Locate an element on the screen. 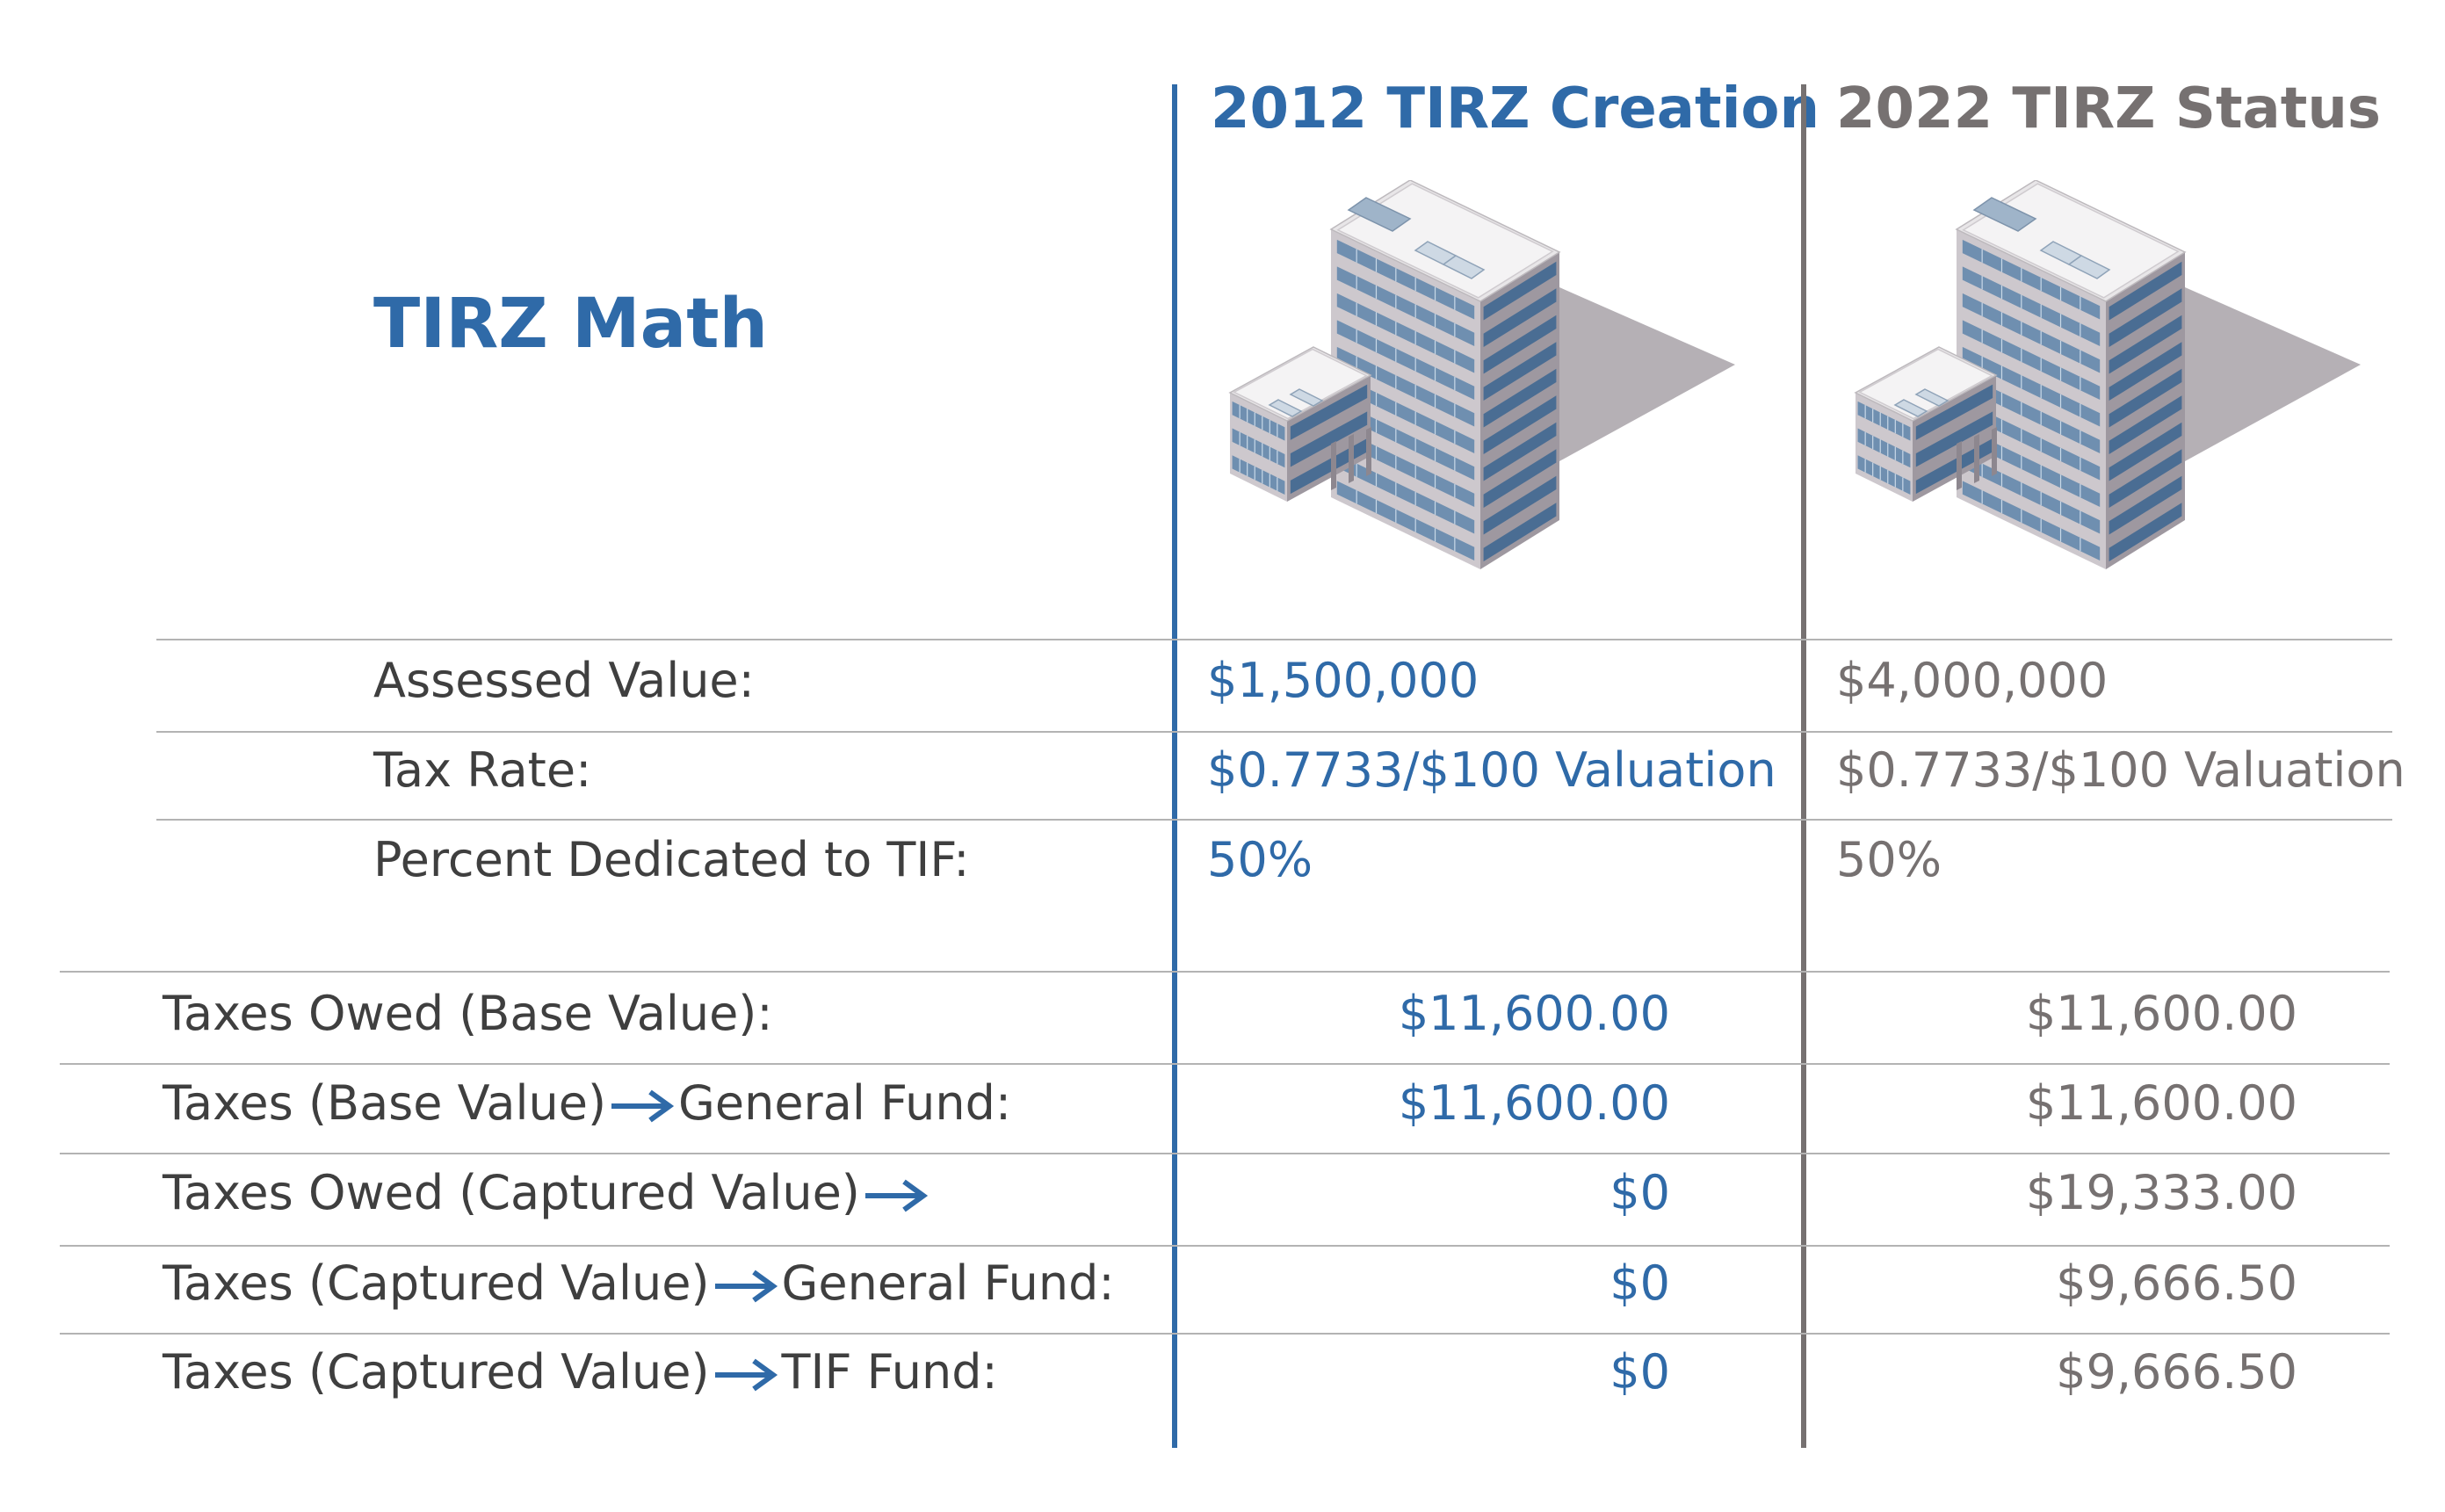 The height and width of the screenshot is (1512, 2445). row-label-text: Taxes Owed (Captured Value) is located at coordinates (511, 1192).